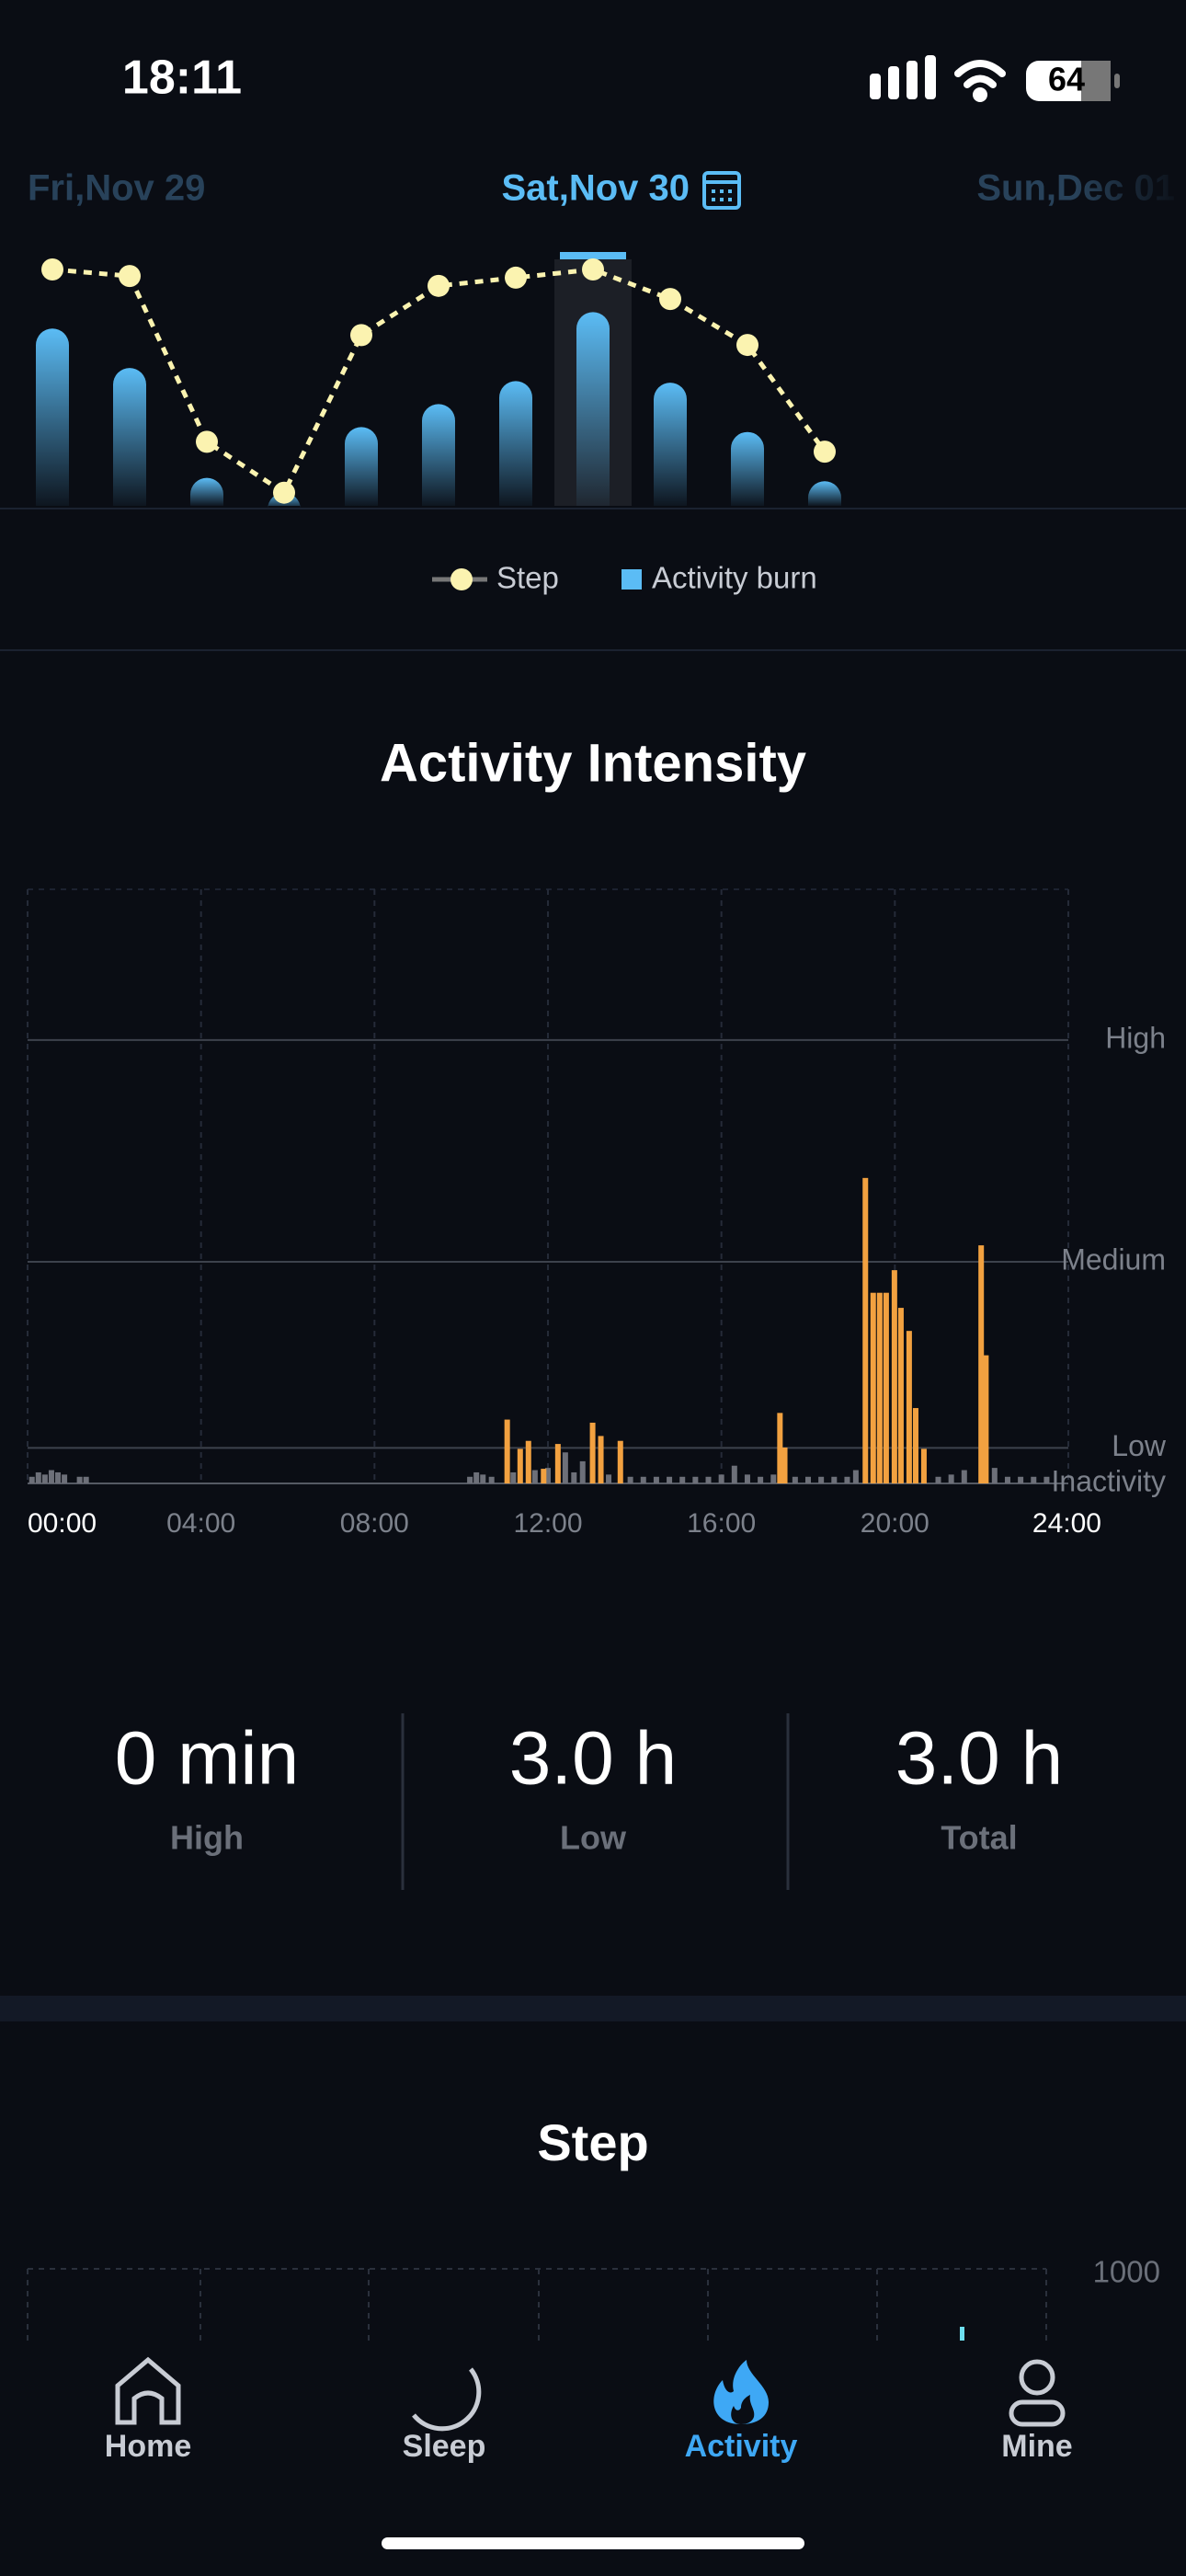 The width and height of the screenshot is (1186, 2576). I want to click on selection-marker, so click(593, 256).